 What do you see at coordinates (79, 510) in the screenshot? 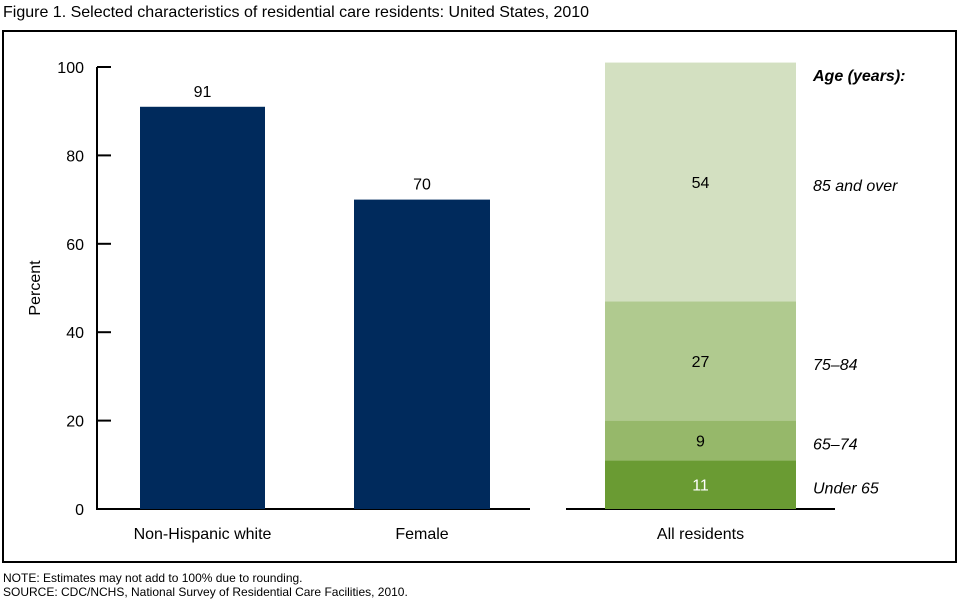
I see `y-tick-label: 0` at bounding box center [79, 510].